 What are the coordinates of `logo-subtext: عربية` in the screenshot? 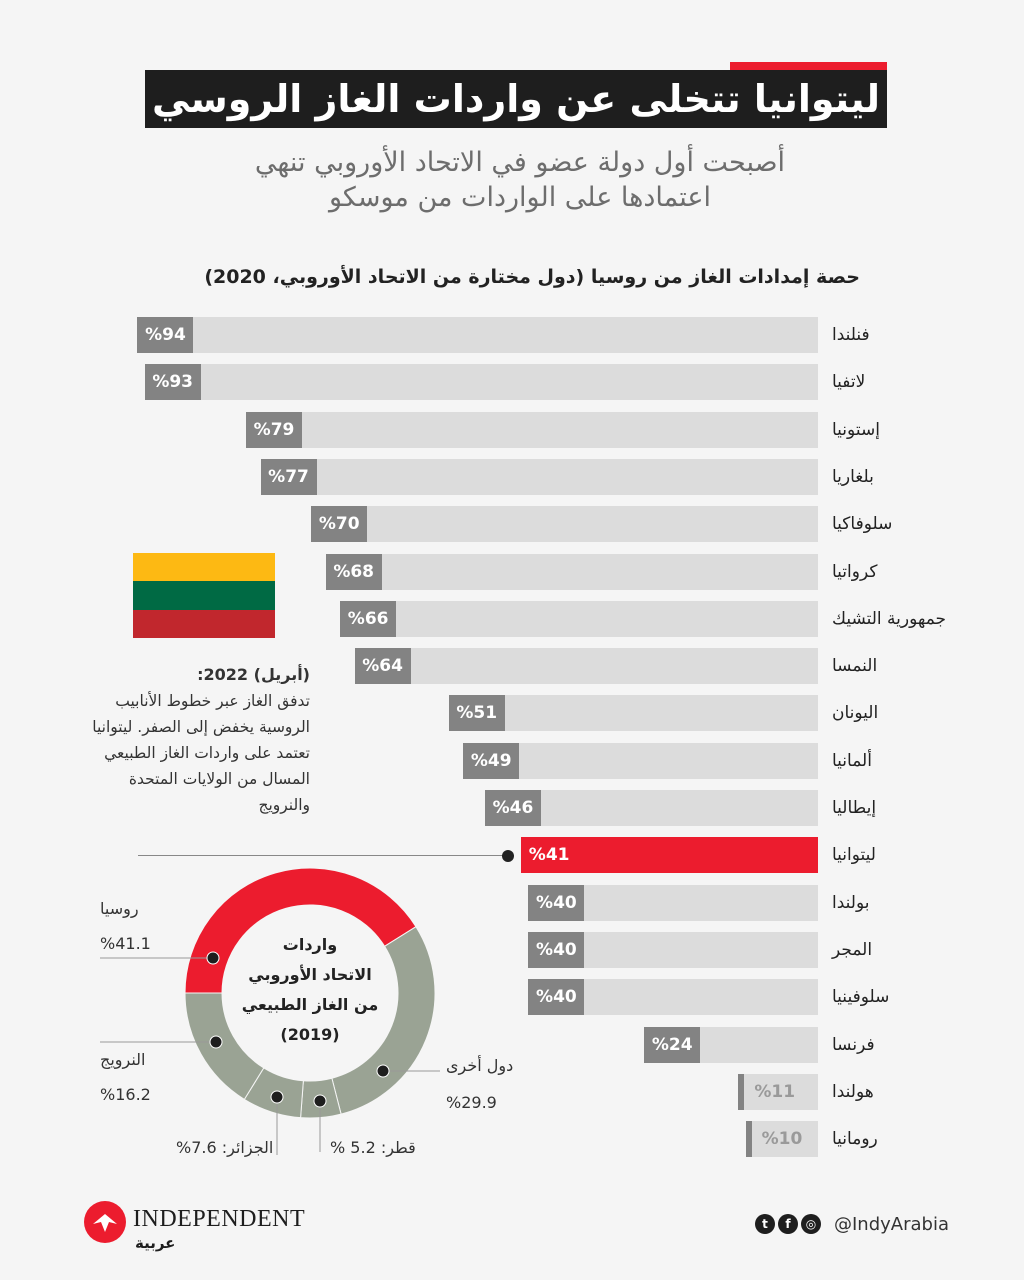 It's located at (155, 1243).